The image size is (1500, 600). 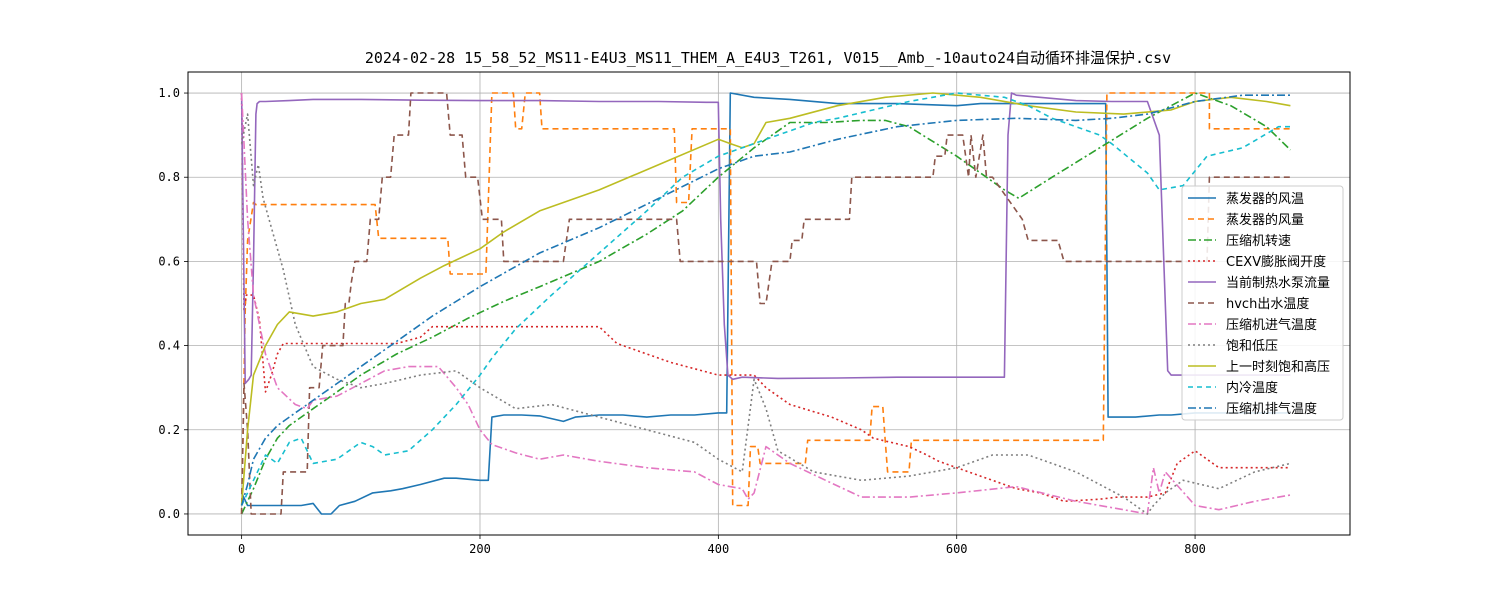 What do you see at coordinates (169, 430) in the screenshot?
I see `y-tick-label: 0.2` at bounding box center [169, 430].